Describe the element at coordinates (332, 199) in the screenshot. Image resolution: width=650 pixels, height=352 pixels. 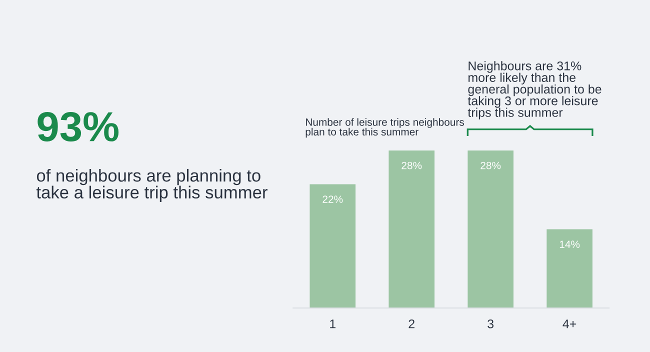
I see `data-label: 22%` at that location.